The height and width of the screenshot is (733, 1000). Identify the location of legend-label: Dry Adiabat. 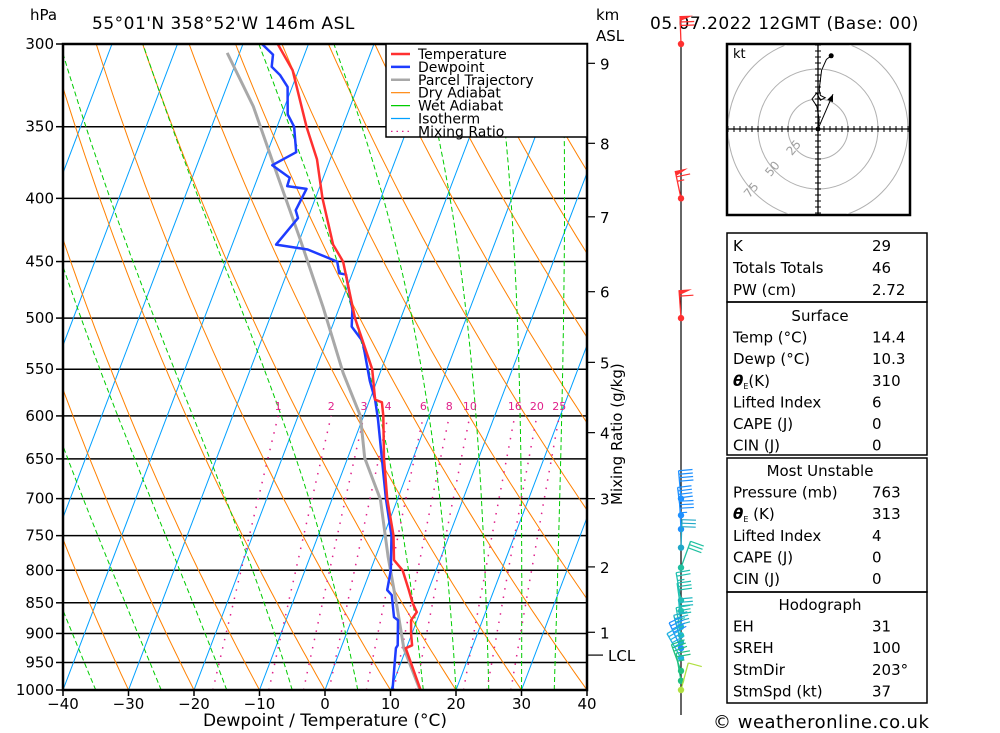
(459, 94).